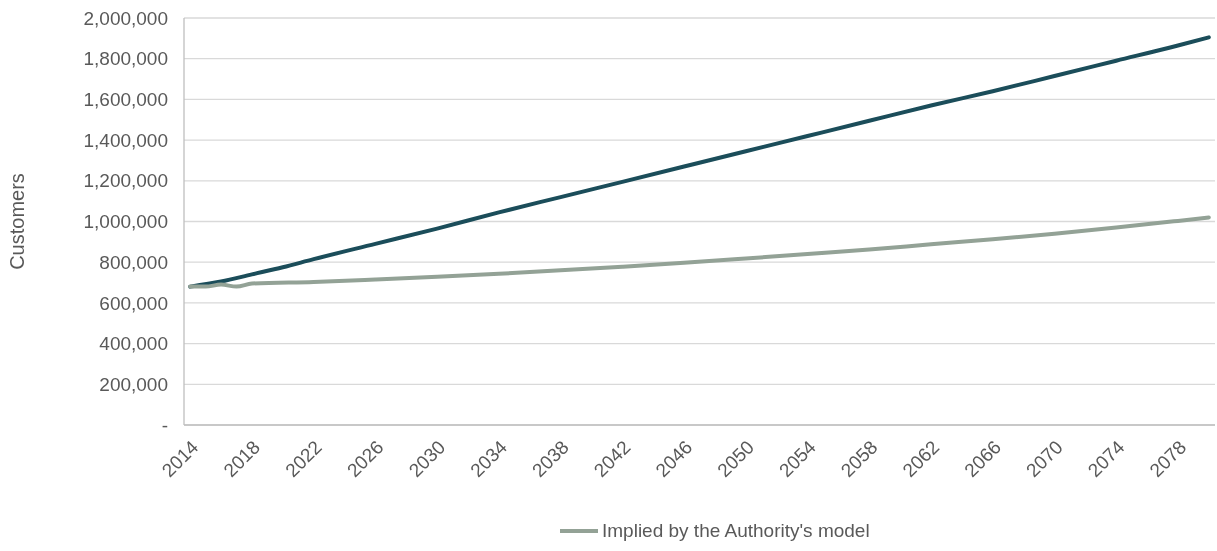 The image size is (1217, 551). I want to click on y-tick-label: 600,000, so click(133, 303).